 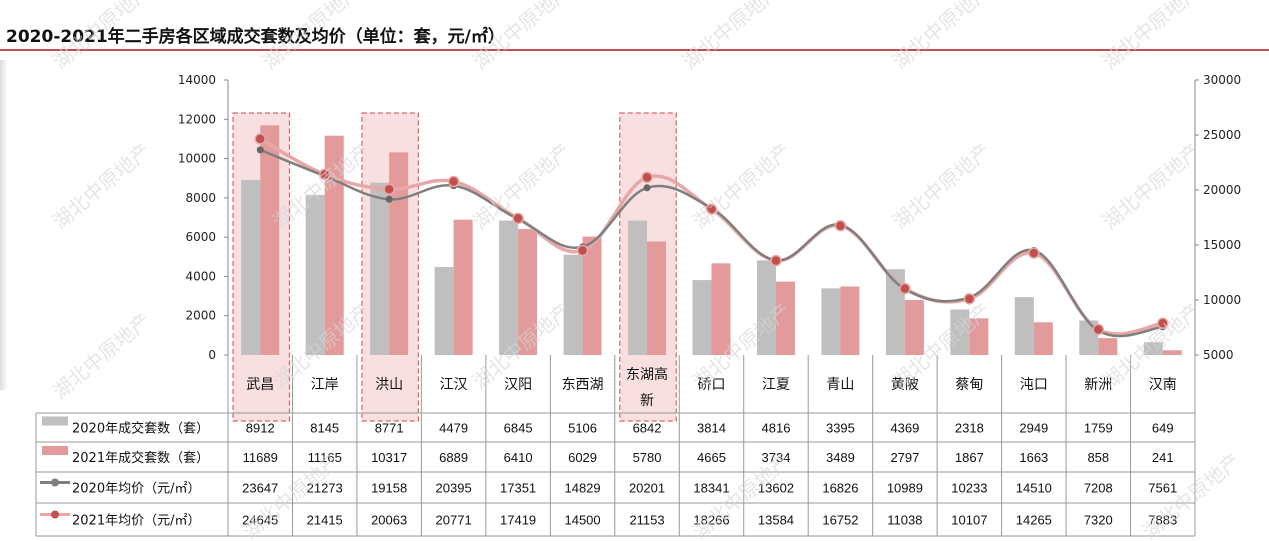 I want to click on left-tick-label: 0, so click(x=212, y=355).